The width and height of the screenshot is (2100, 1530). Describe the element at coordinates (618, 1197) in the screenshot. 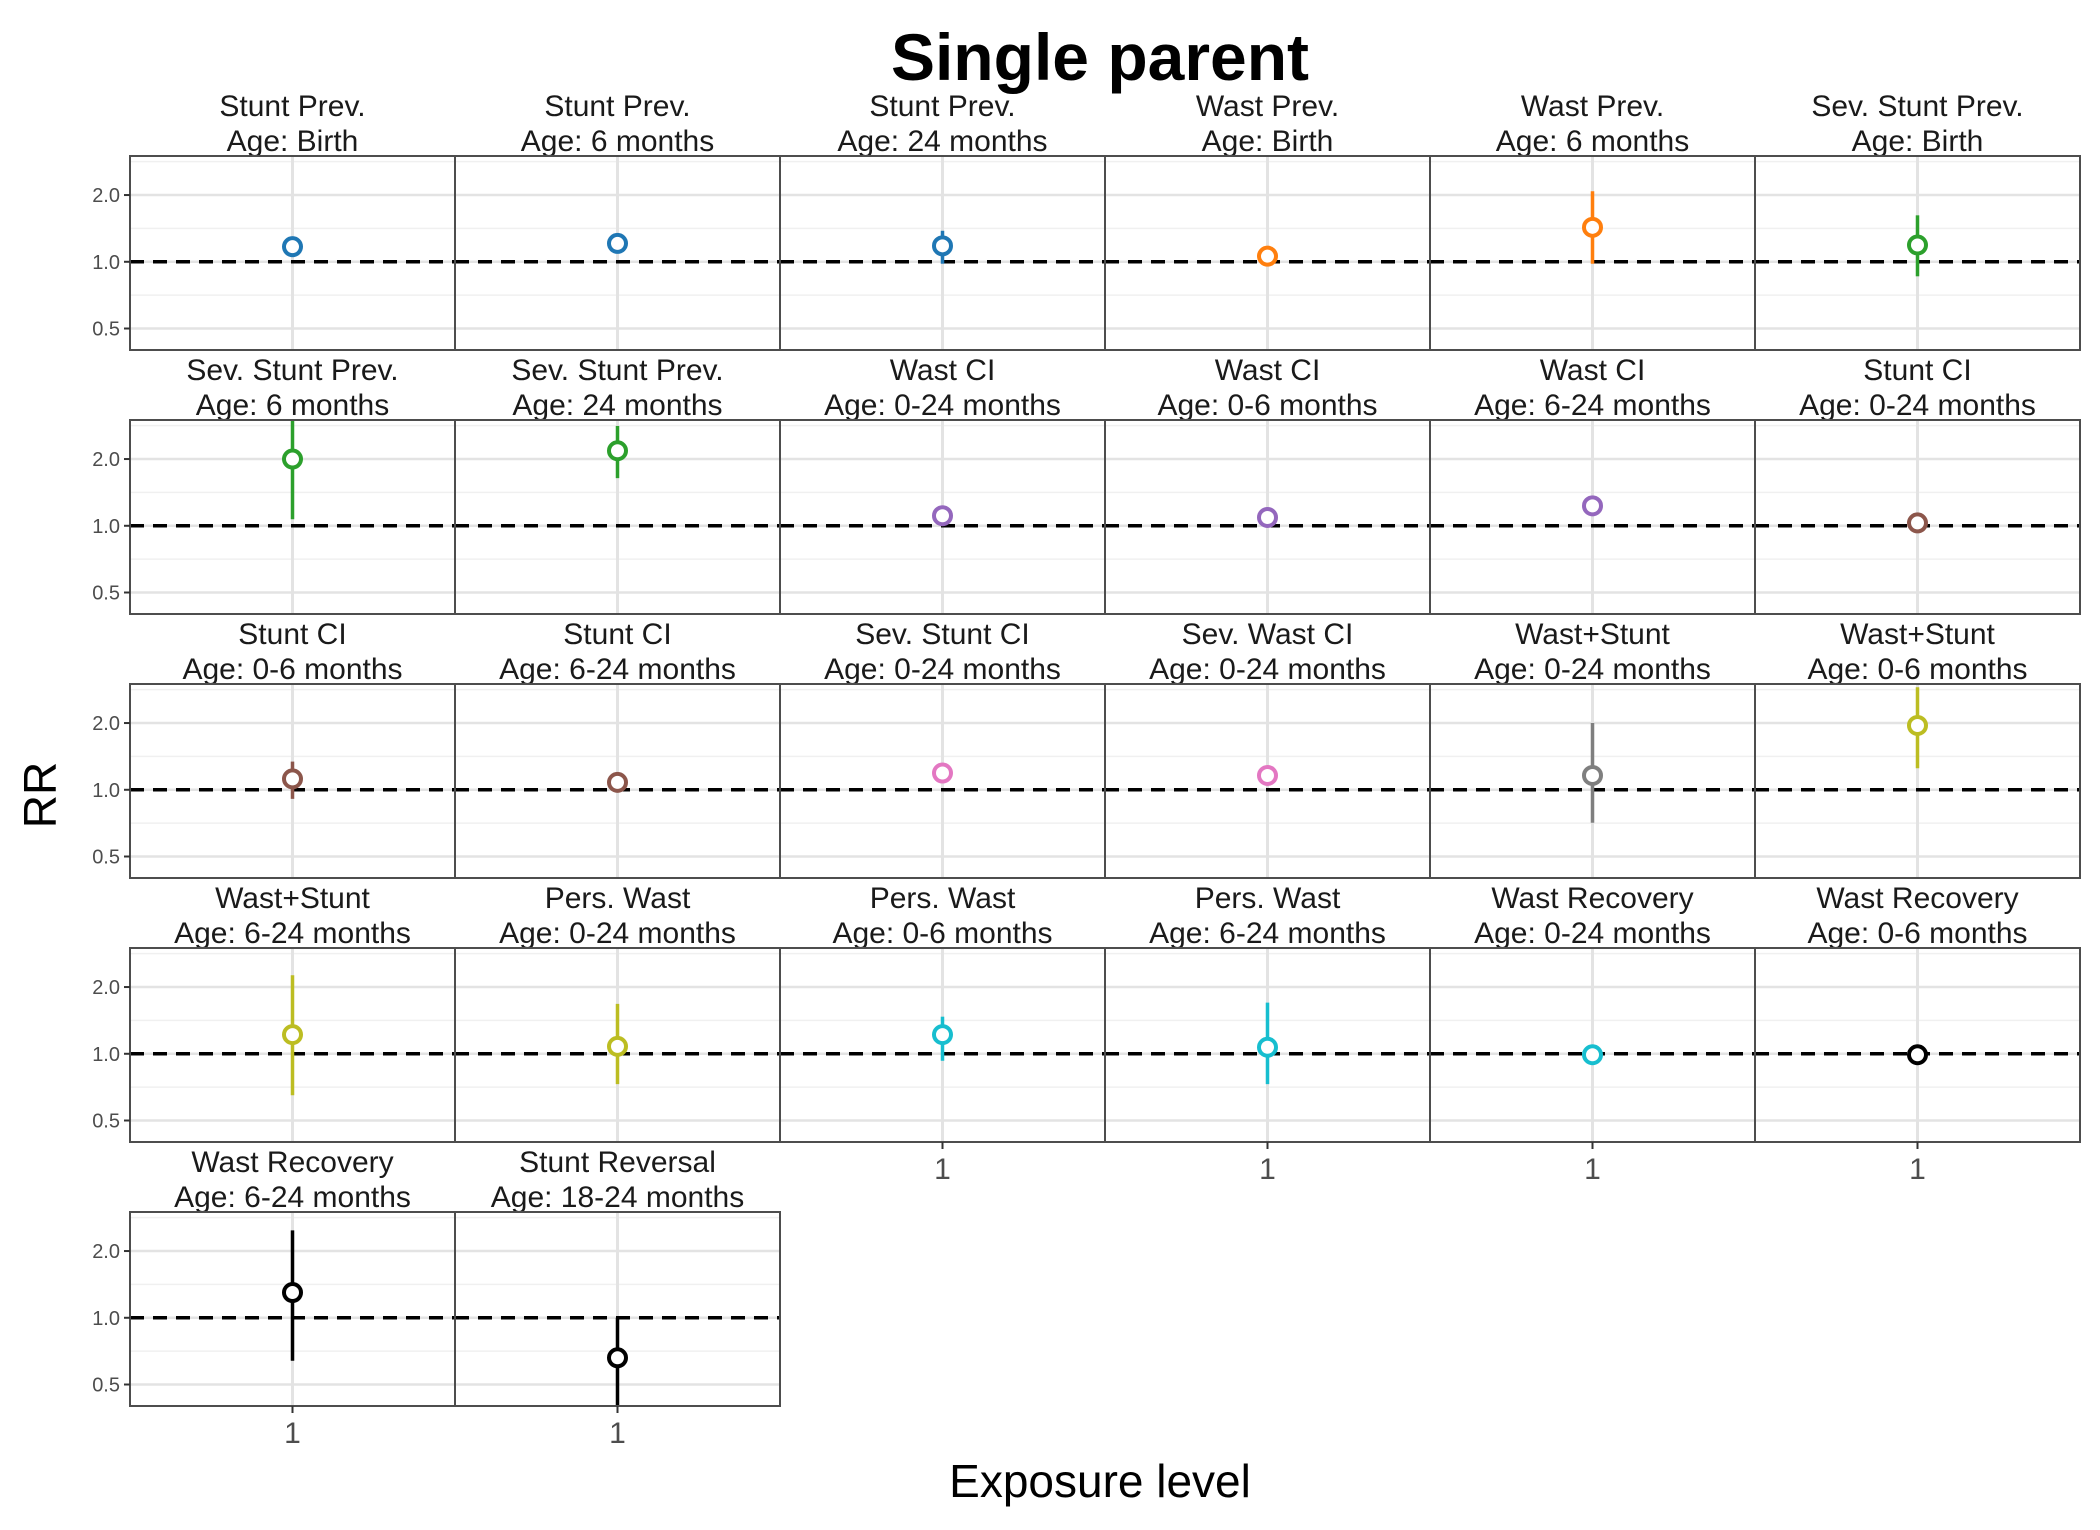

I see `panel-age-label: Age: 18-24 months` at that location.